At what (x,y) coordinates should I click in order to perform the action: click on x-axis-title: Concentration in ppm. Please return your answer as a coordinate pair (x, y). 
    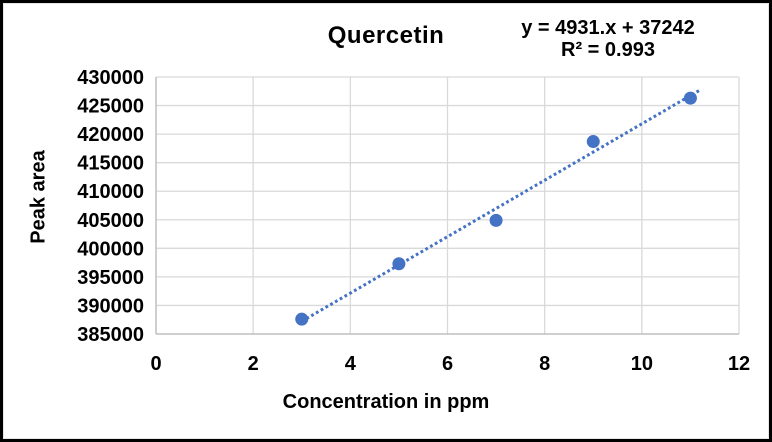
    Looking at the image, I should click on (386, 402).